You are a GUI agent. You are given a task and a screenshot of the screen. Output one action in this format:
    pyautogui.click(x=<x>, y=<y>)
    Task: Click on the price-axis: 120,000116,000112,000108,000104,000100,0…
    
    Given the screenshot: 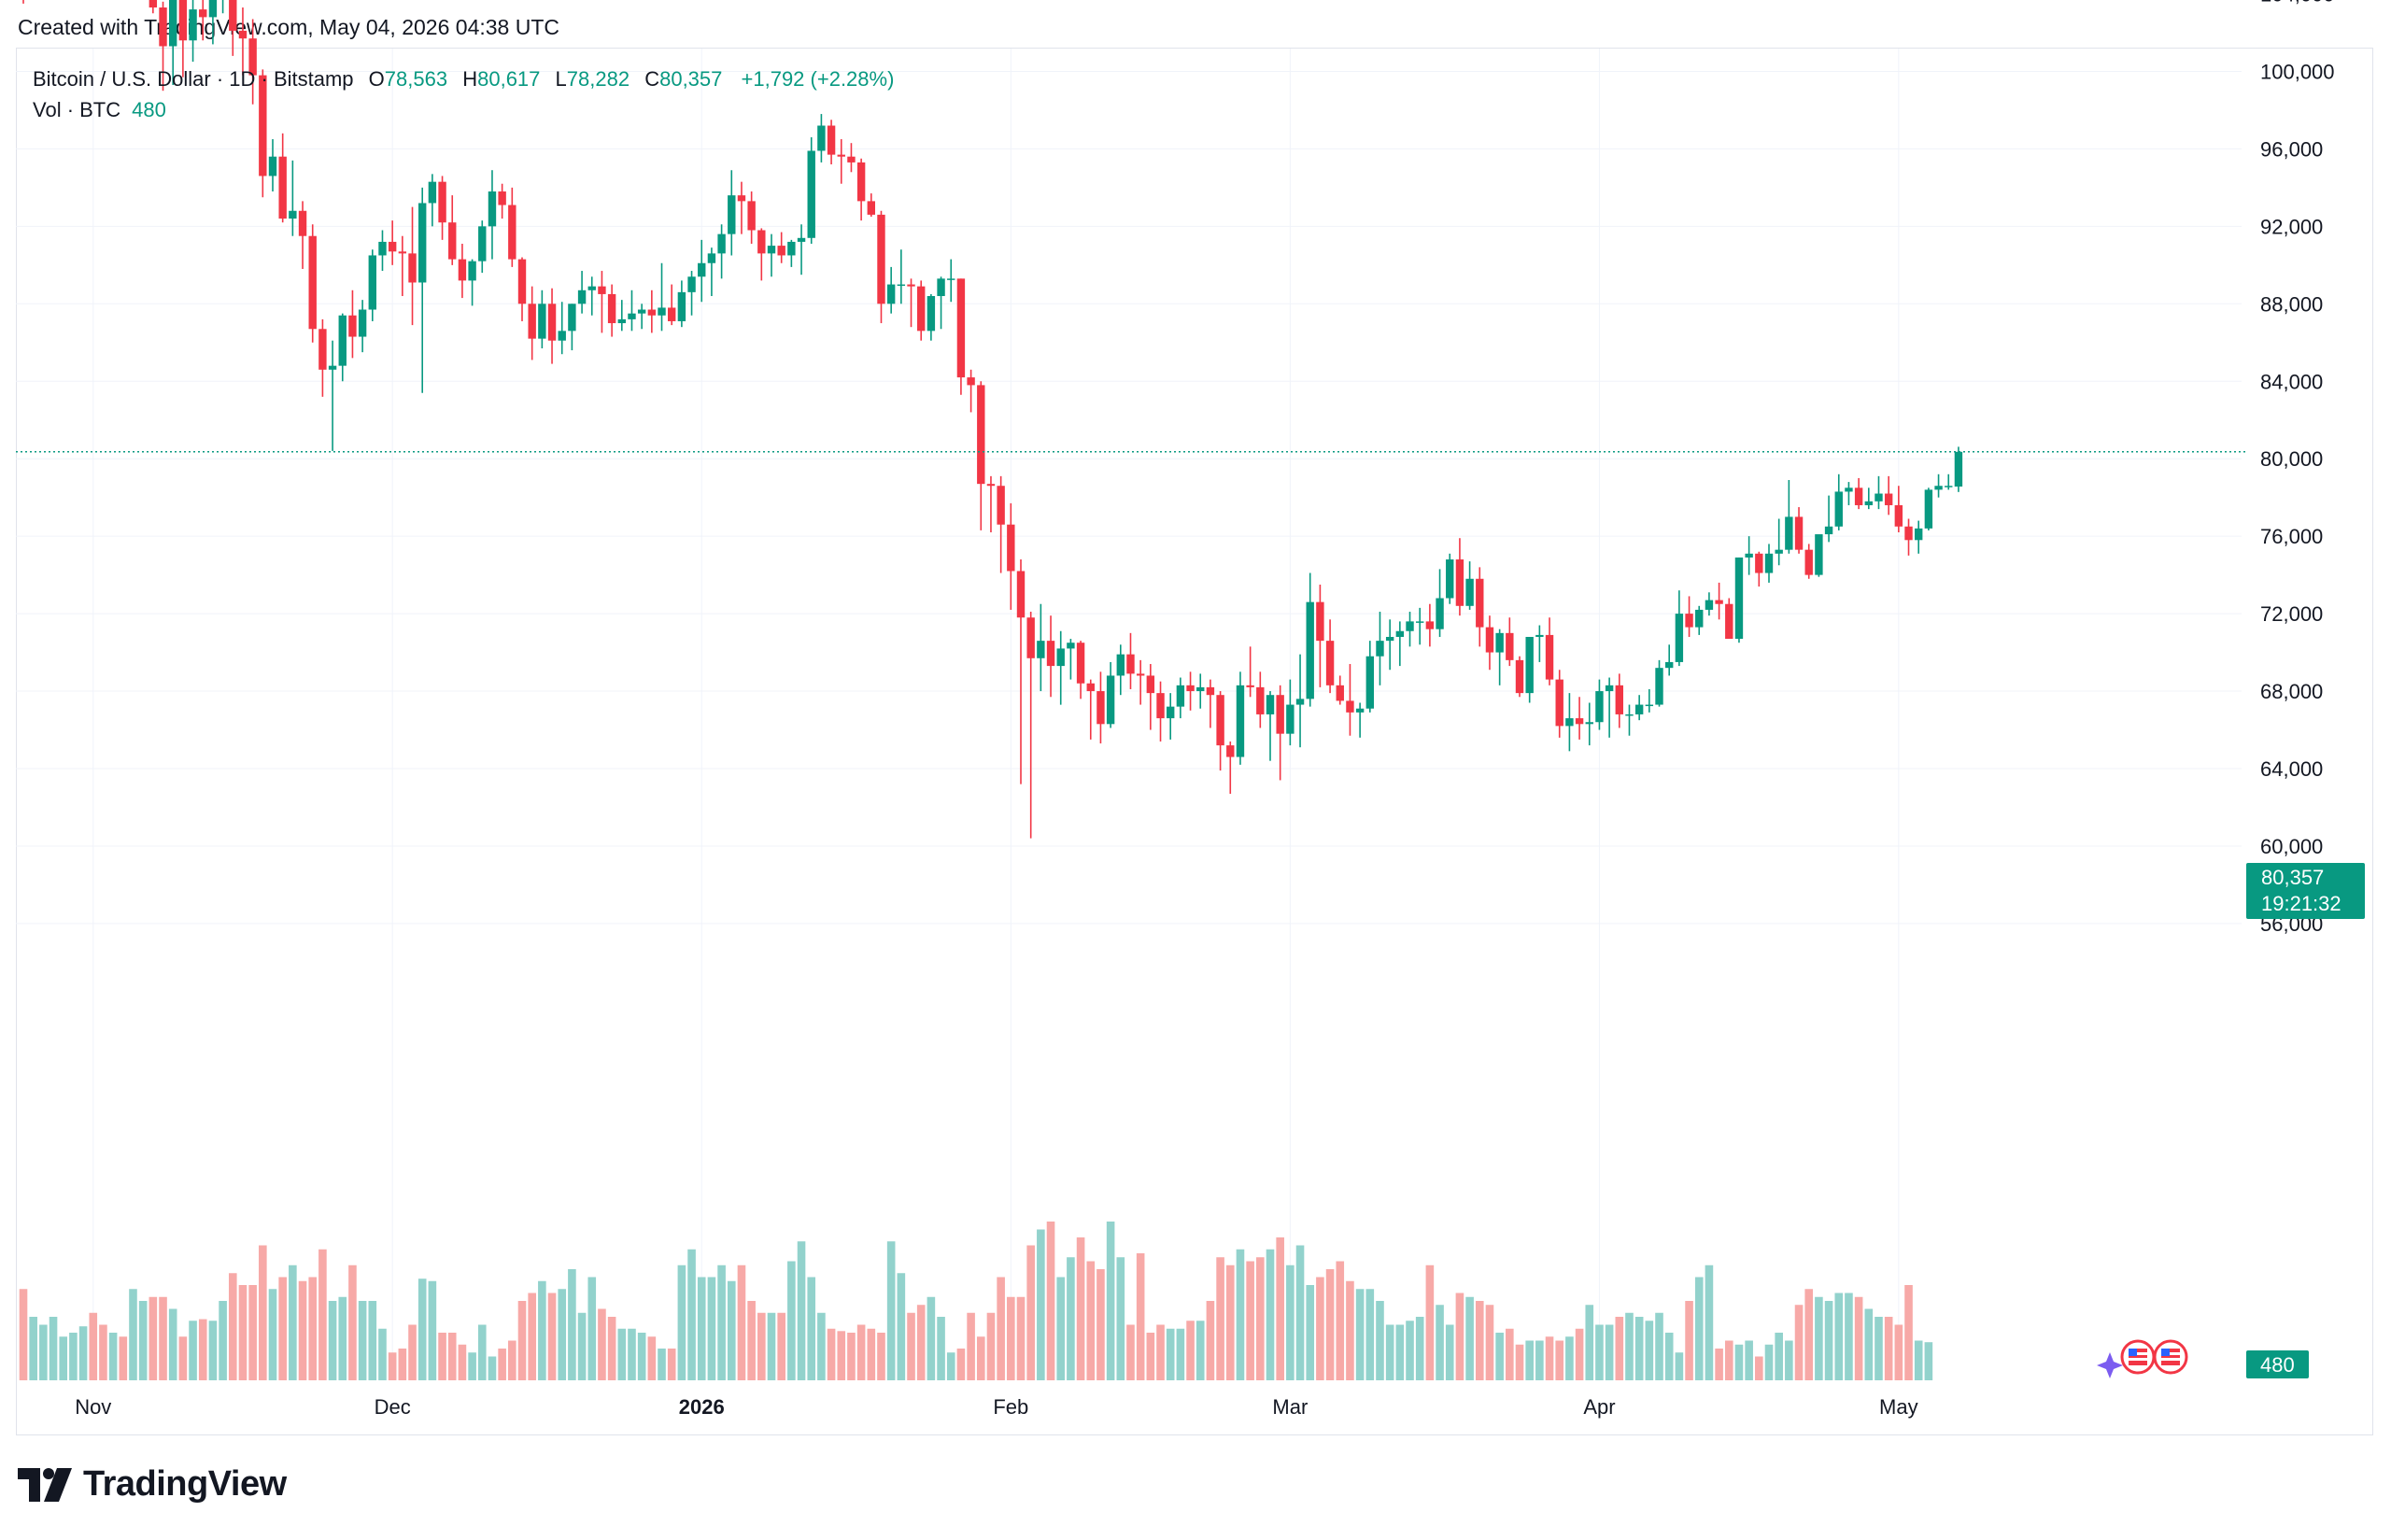 What is the action you would take?
    pyautogui.click(x=2297, y=468)
    